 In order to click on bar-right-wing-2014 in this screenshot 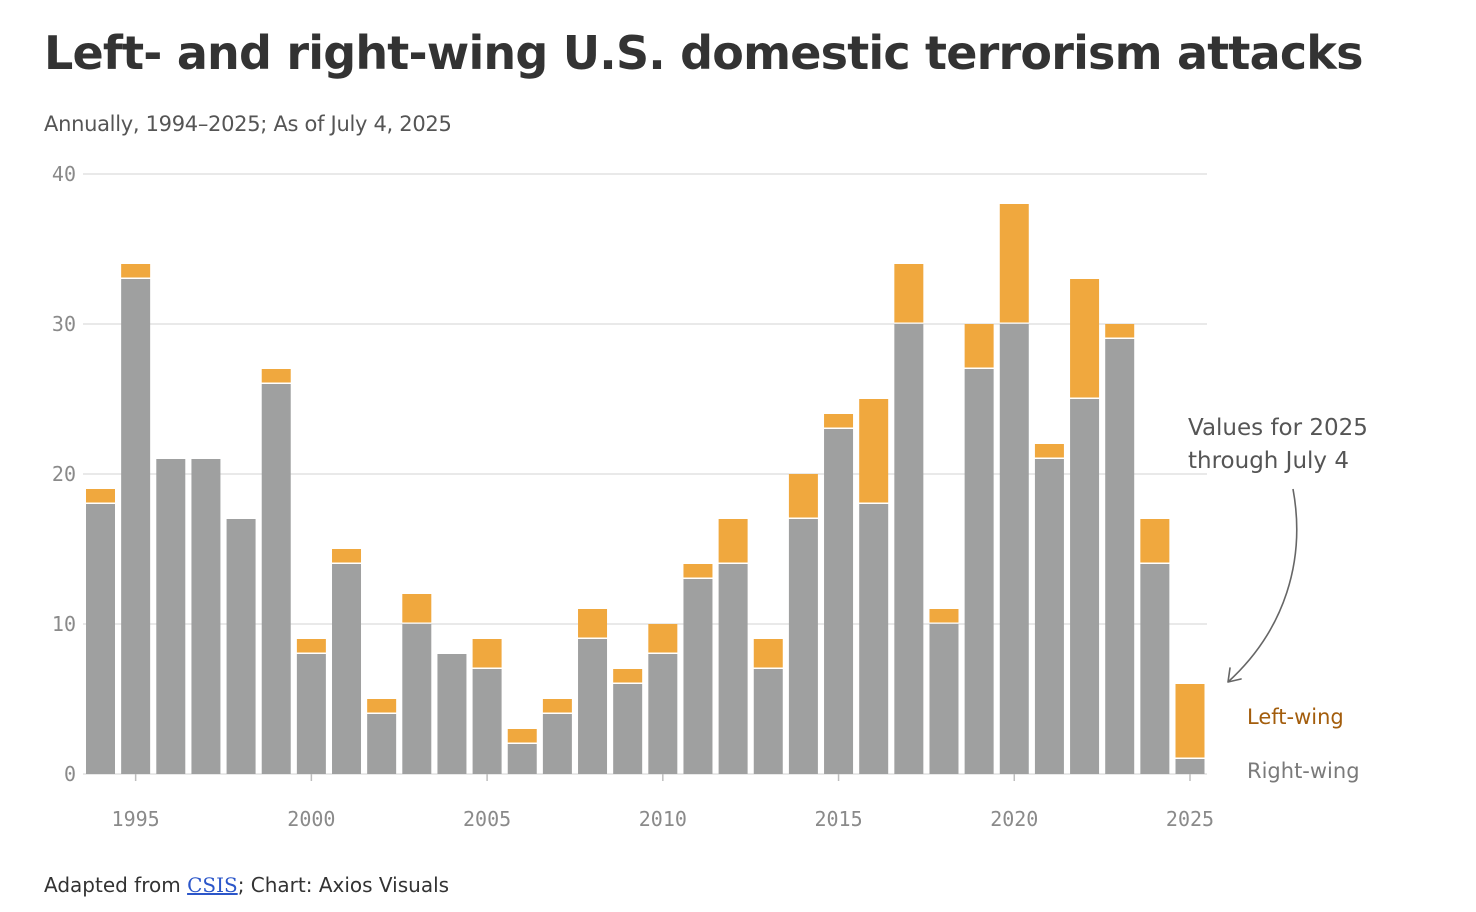, I will do `click(803, 646)`.